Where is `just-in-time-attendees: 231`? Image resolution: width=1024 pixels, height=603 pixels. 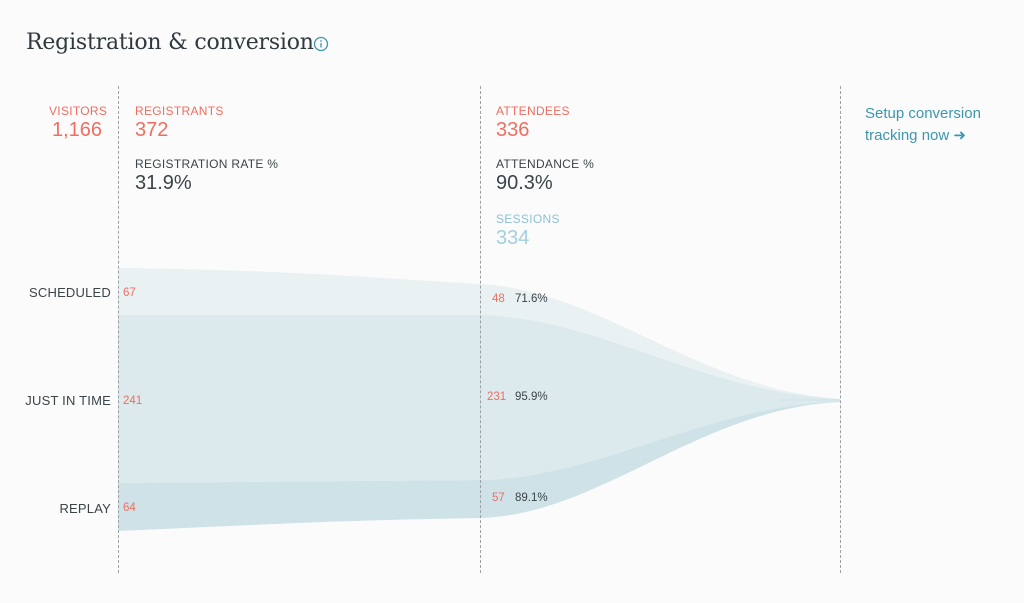 just-in-time-attendees: 231 is located at coordinates (497, 397).